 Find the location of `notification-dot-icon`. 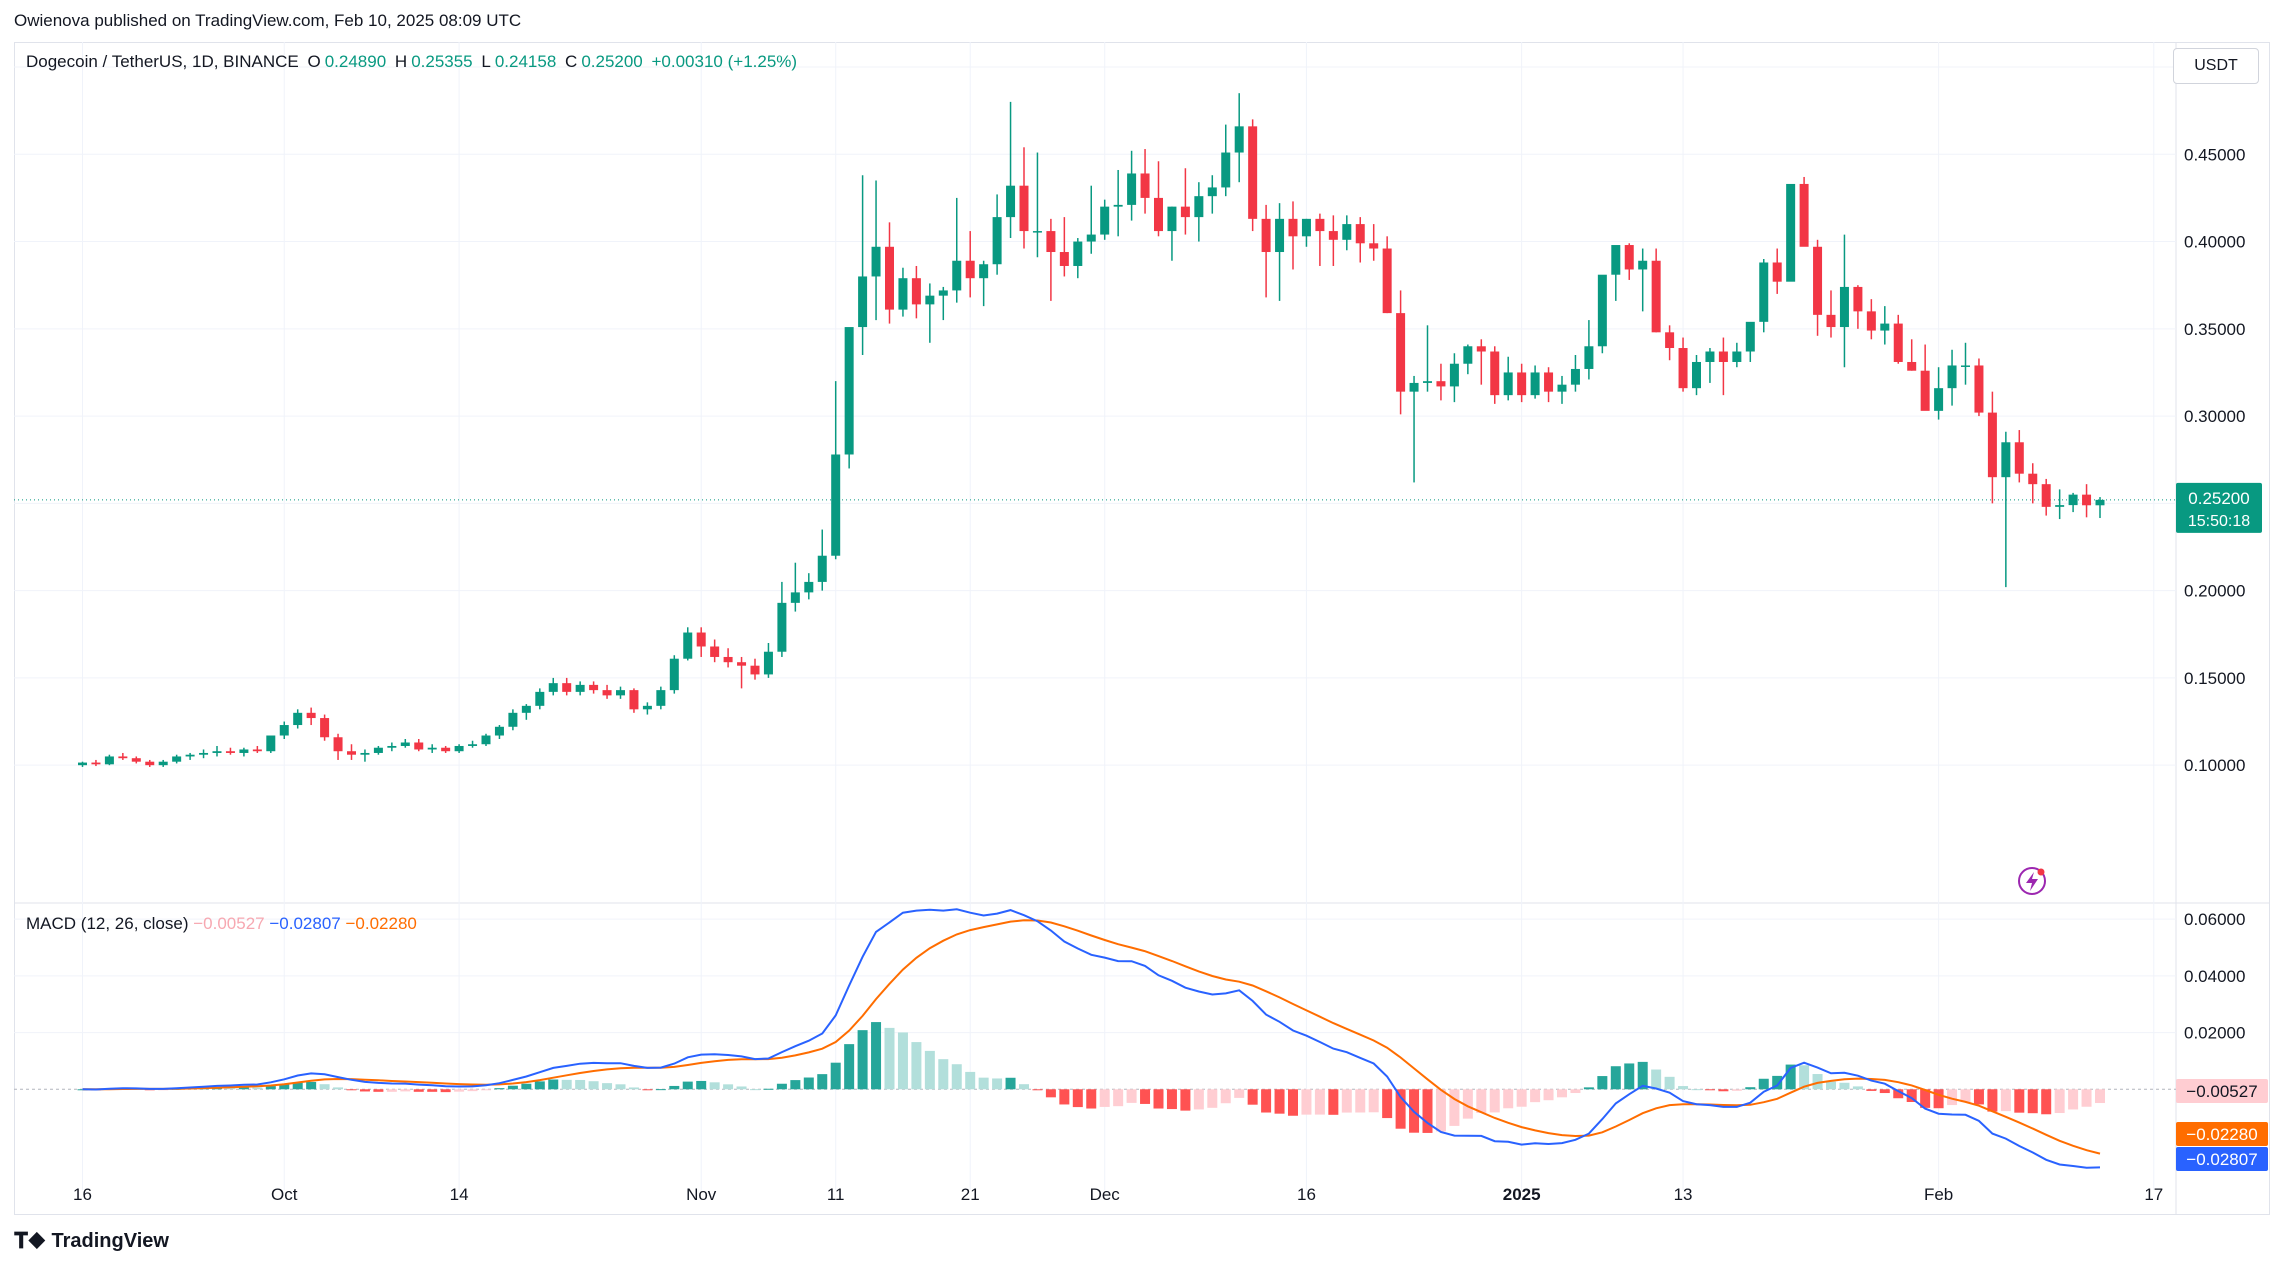

notification-dot-icon is located at coordinates (2041, 872).